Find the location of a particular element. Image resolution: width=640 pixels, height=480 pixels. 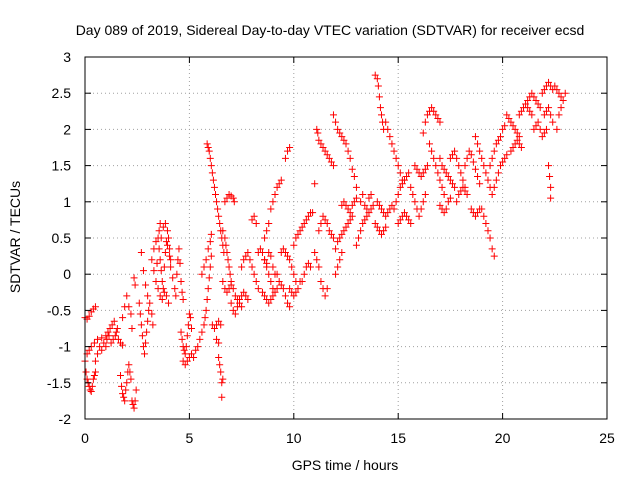

x-tick-label: 15 is located at coordinates (398, 438).